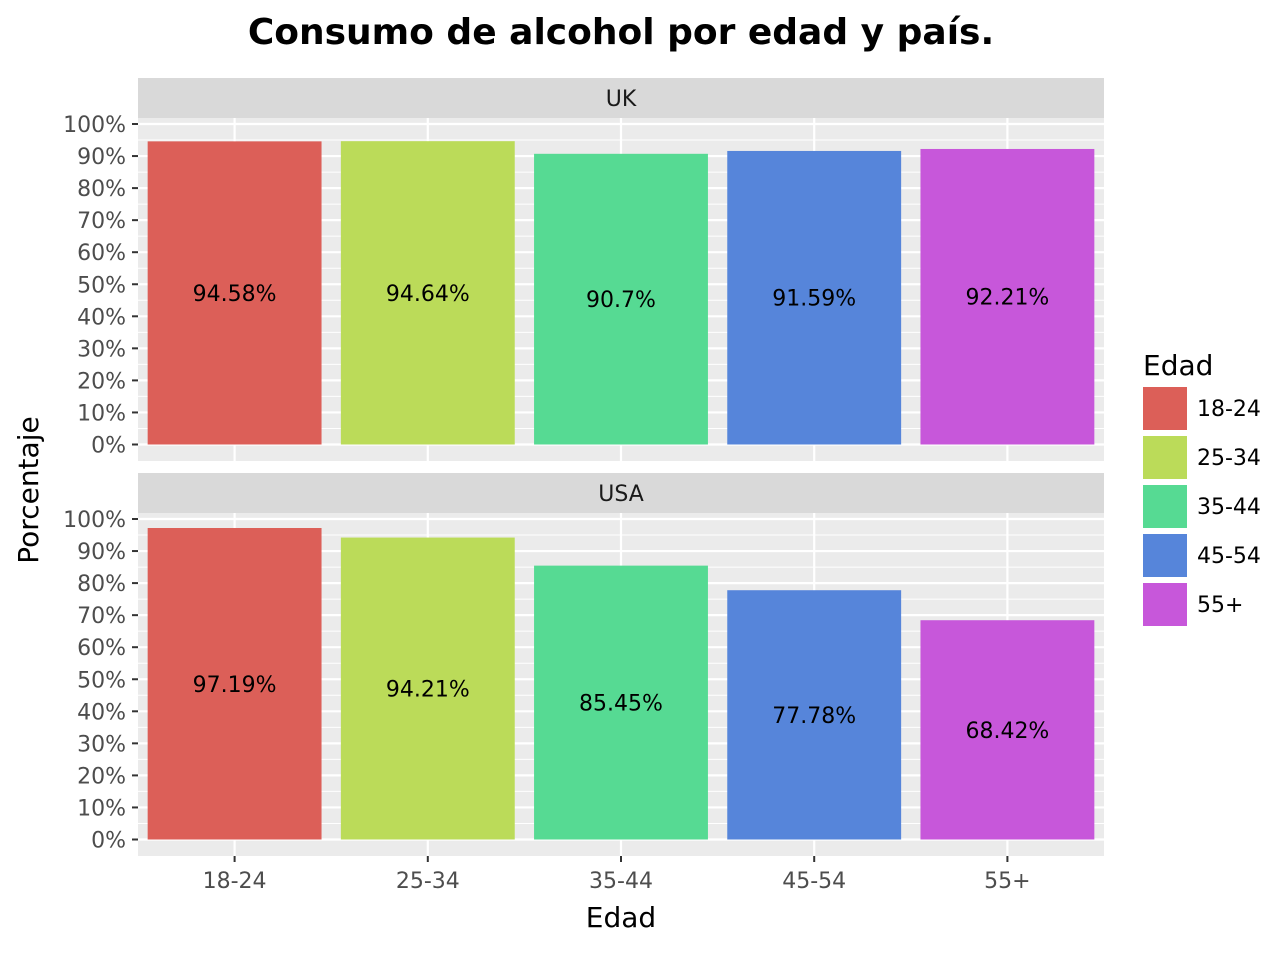 This screenshot has width=1280, height=960. I want to click on bar-data-label: 77.78%, so click(814, 716).